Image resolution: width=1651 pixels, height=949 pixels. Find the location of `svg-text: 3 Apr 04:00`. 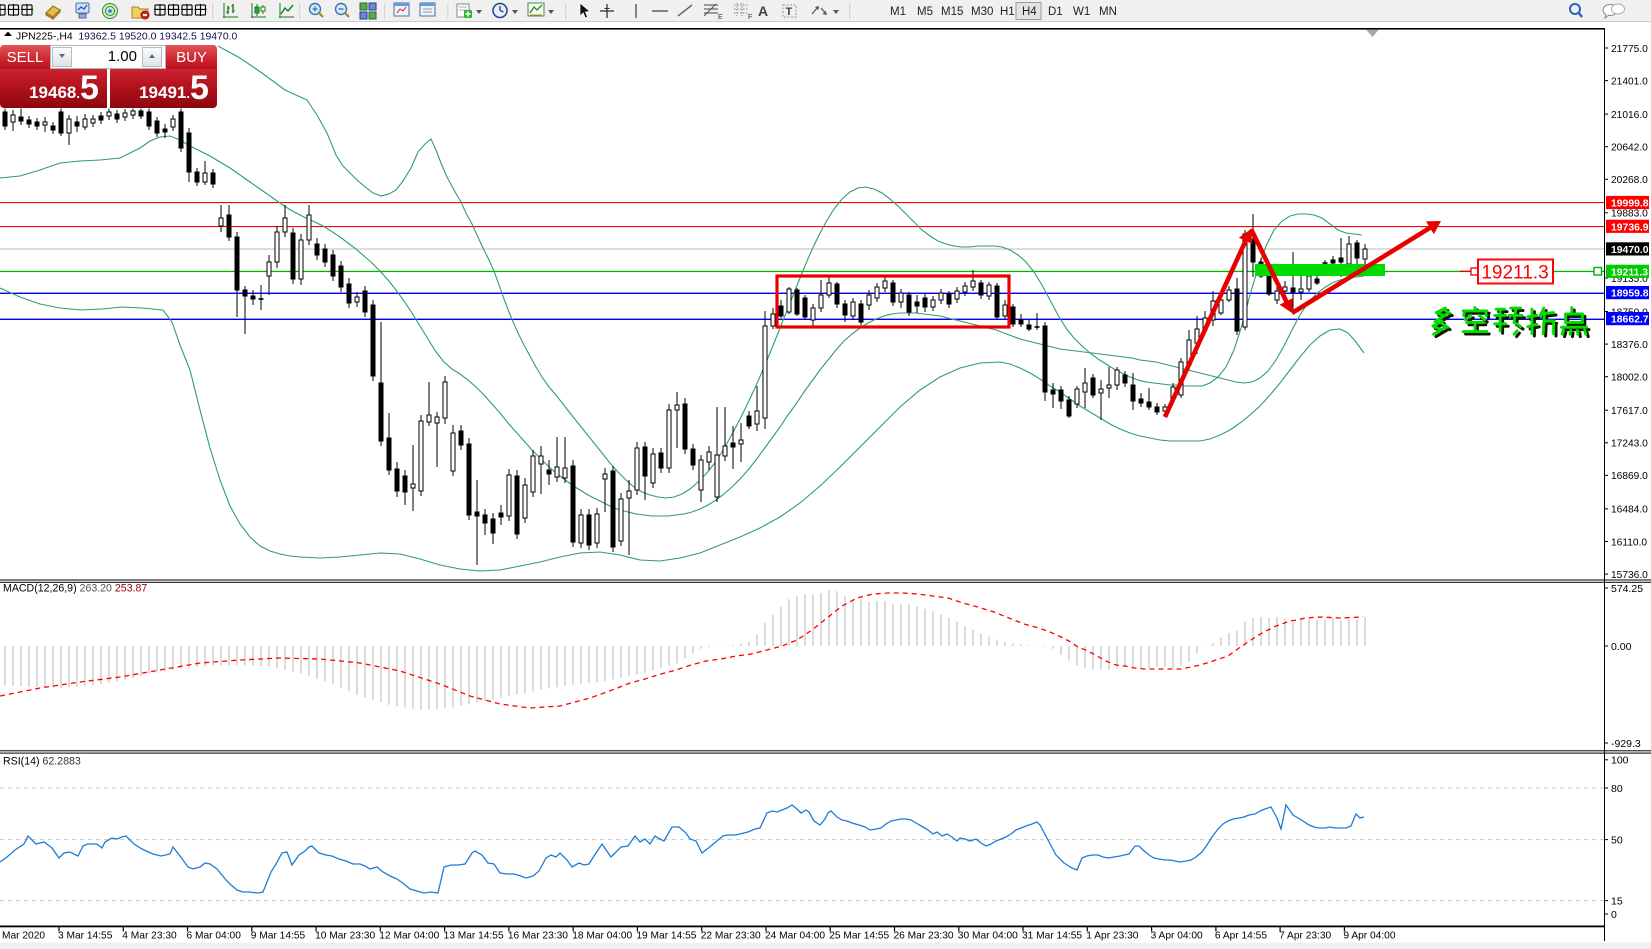

svg-text: 3 Apr 04:00 is located at coordinates (1177, 936).